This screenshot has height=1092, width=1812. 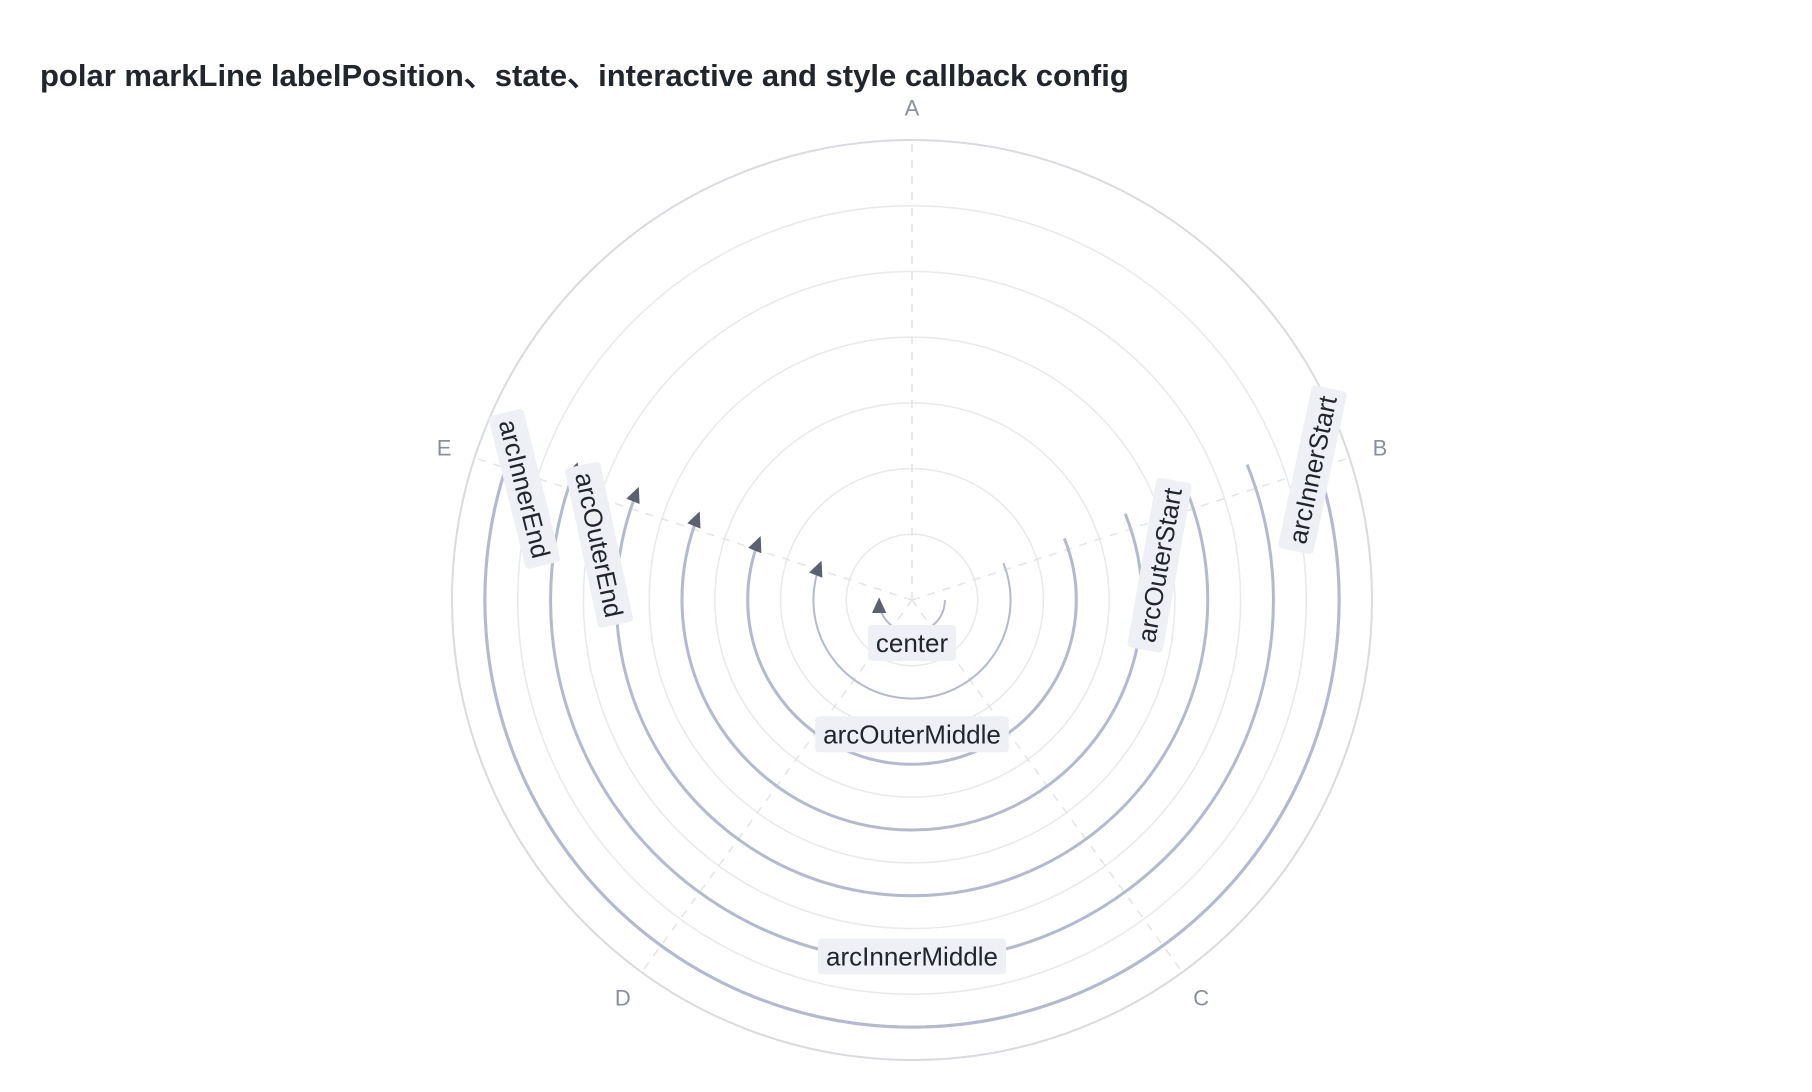 I want to click on angle-axis-label: A, so click(x=912, y=108).